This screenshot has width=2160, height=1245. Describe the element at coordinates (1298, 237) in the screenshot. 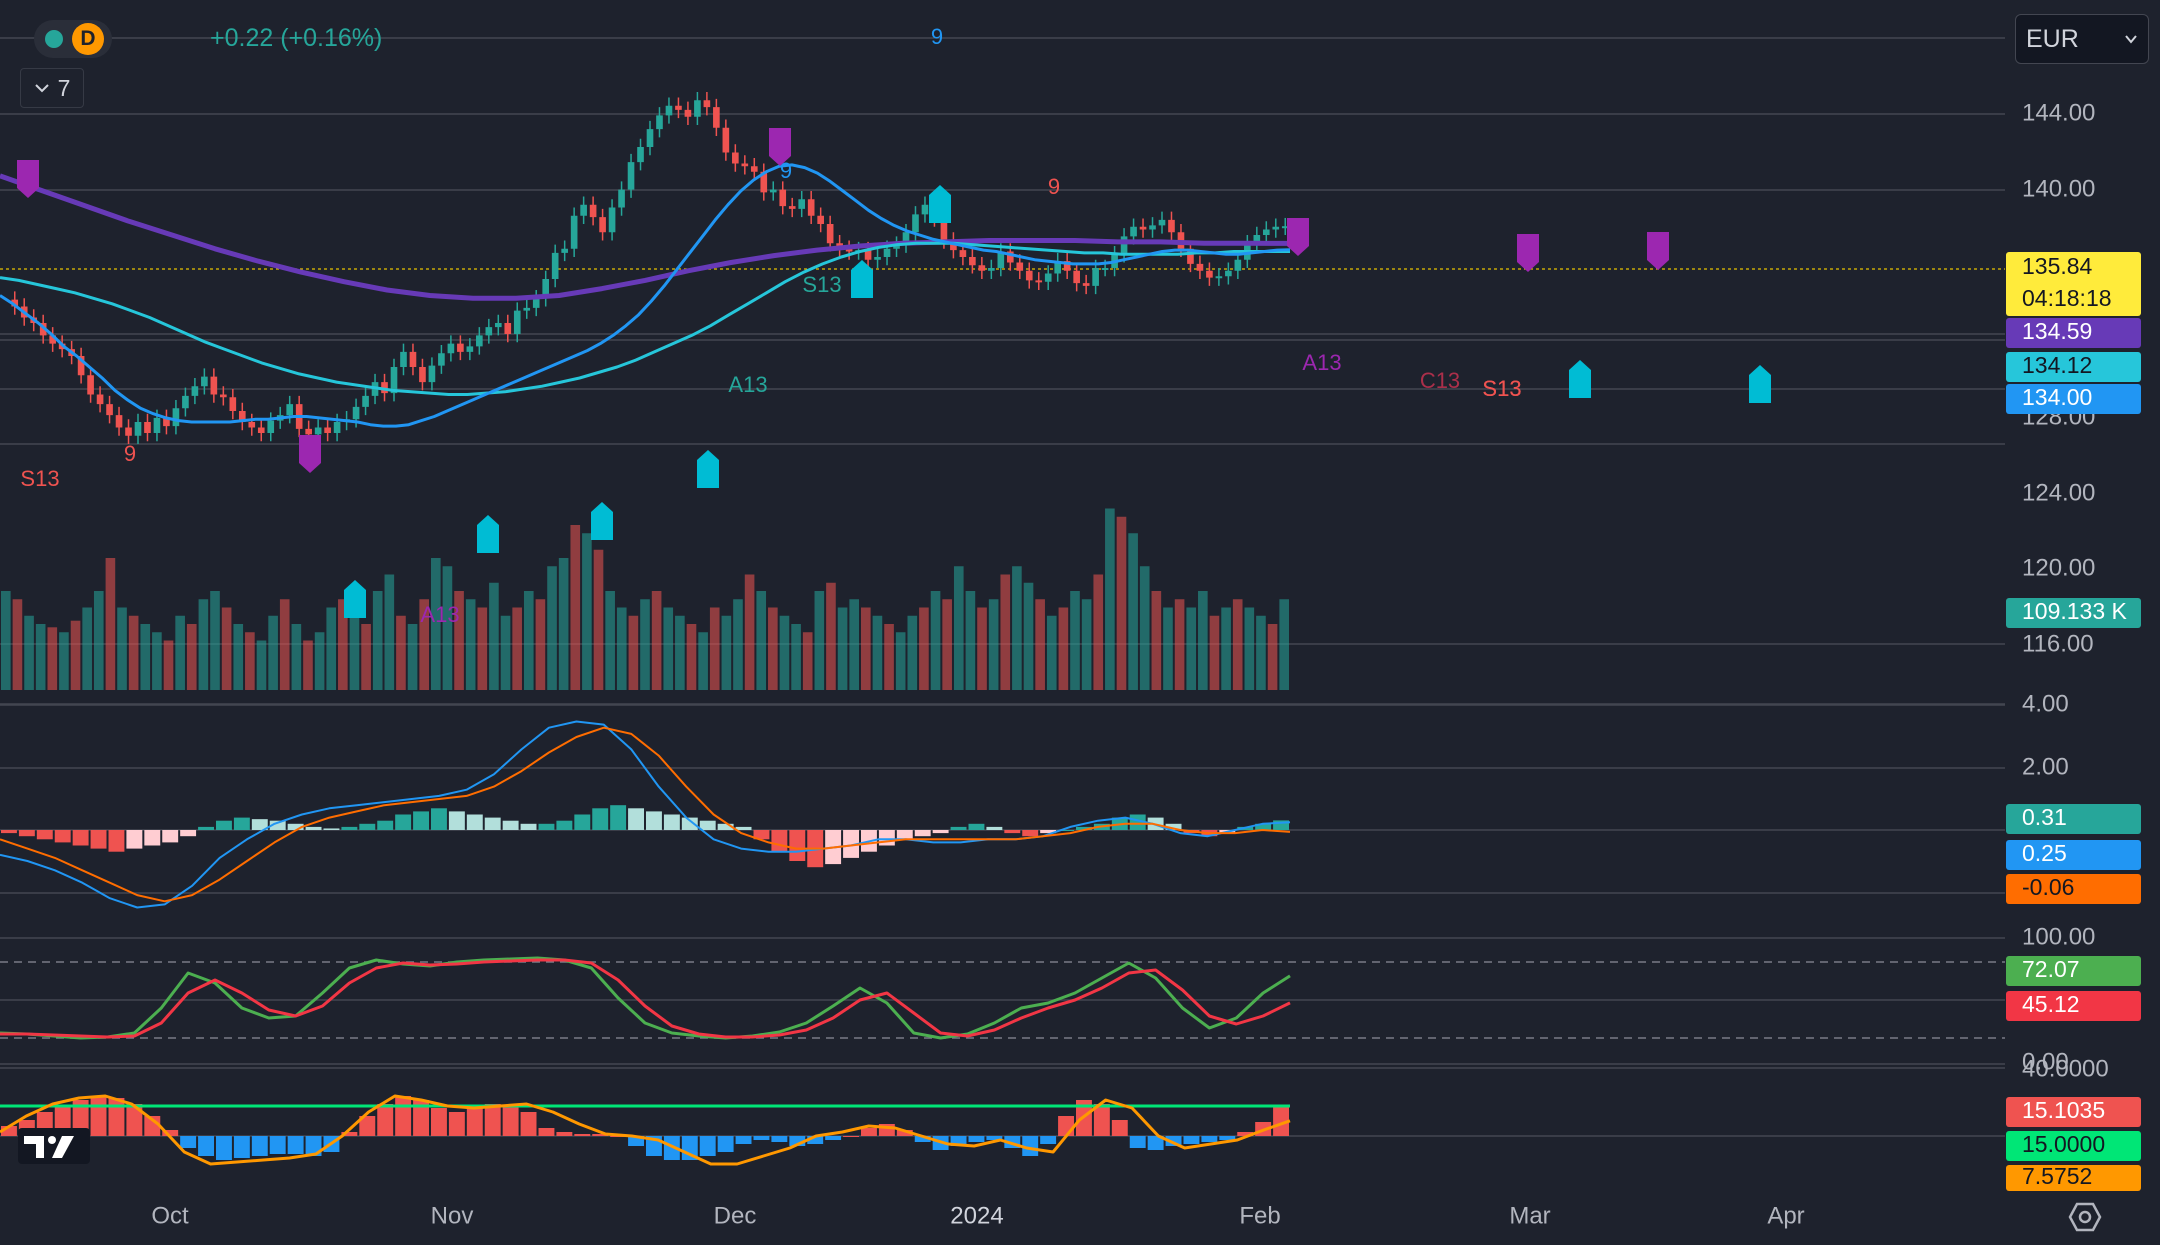

I see `sell-setup-marker` at that location.